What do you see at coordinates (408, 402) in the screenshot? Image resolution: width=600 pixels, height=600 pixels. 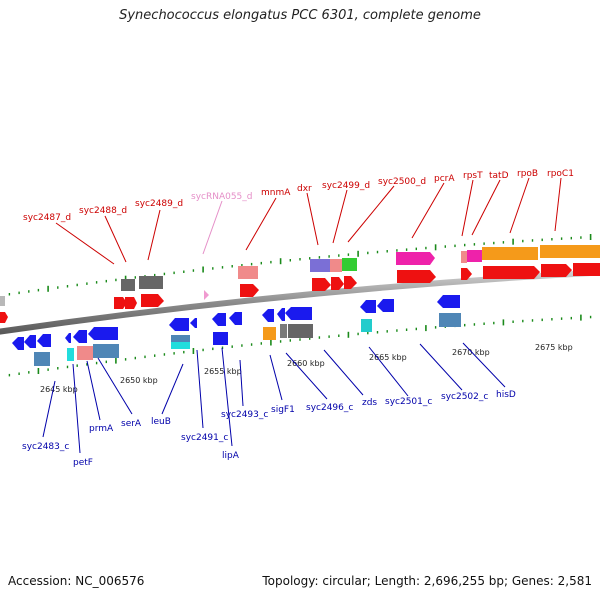 I see `gene-label: syc2501_c` at bounding box center [408, 402].